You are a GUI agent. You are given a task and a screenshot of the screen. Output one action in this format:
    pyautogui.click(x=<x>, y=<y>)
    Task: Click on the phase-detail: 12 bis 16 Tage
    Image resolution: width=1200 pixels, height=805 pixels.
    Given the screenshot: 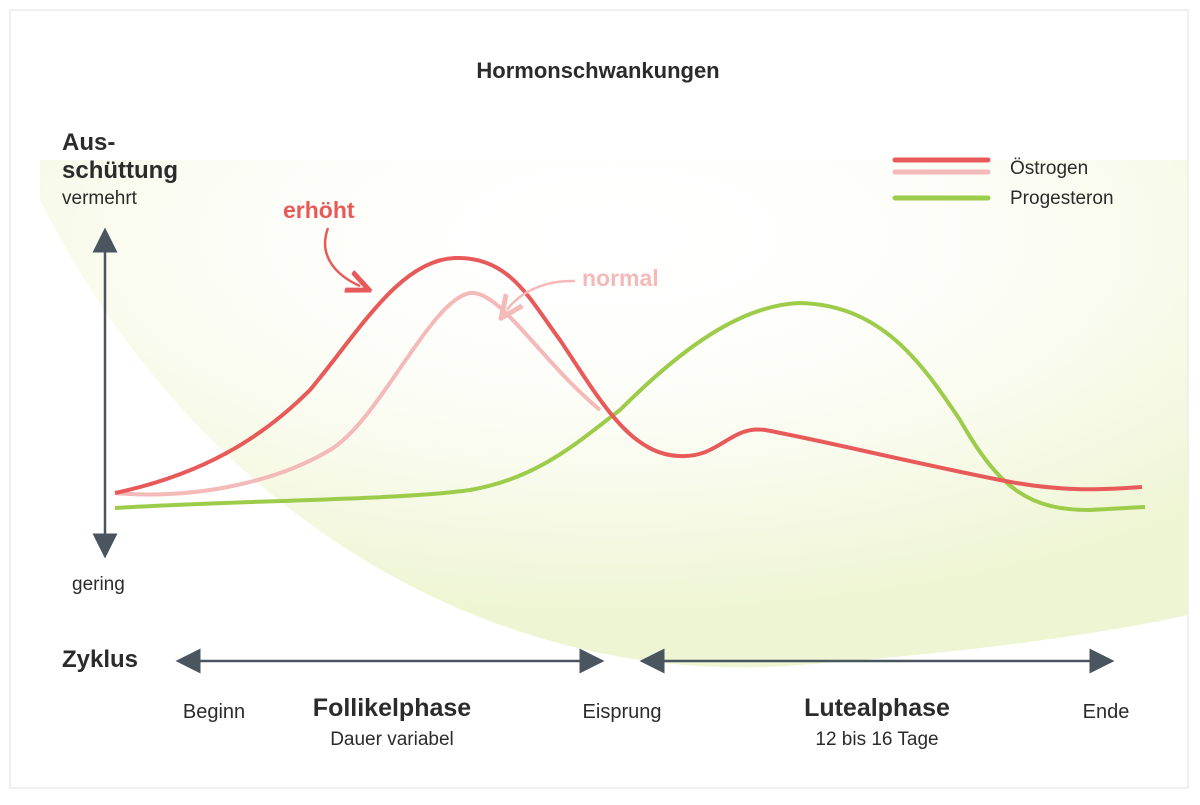 What is the action you would take?
    pyautogui.click(x=876, y=739)
    